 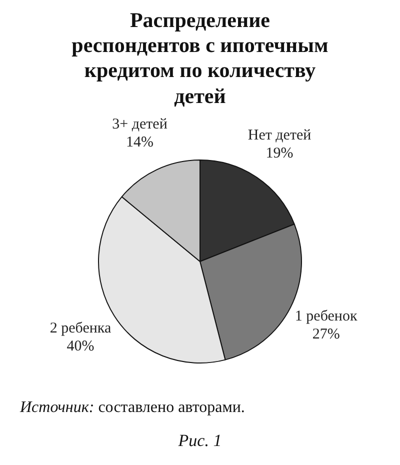 What do you see at coordinates (200, 440) in the screenshot?
I see `text: Рис. 1` at bounding box center [200, 440].